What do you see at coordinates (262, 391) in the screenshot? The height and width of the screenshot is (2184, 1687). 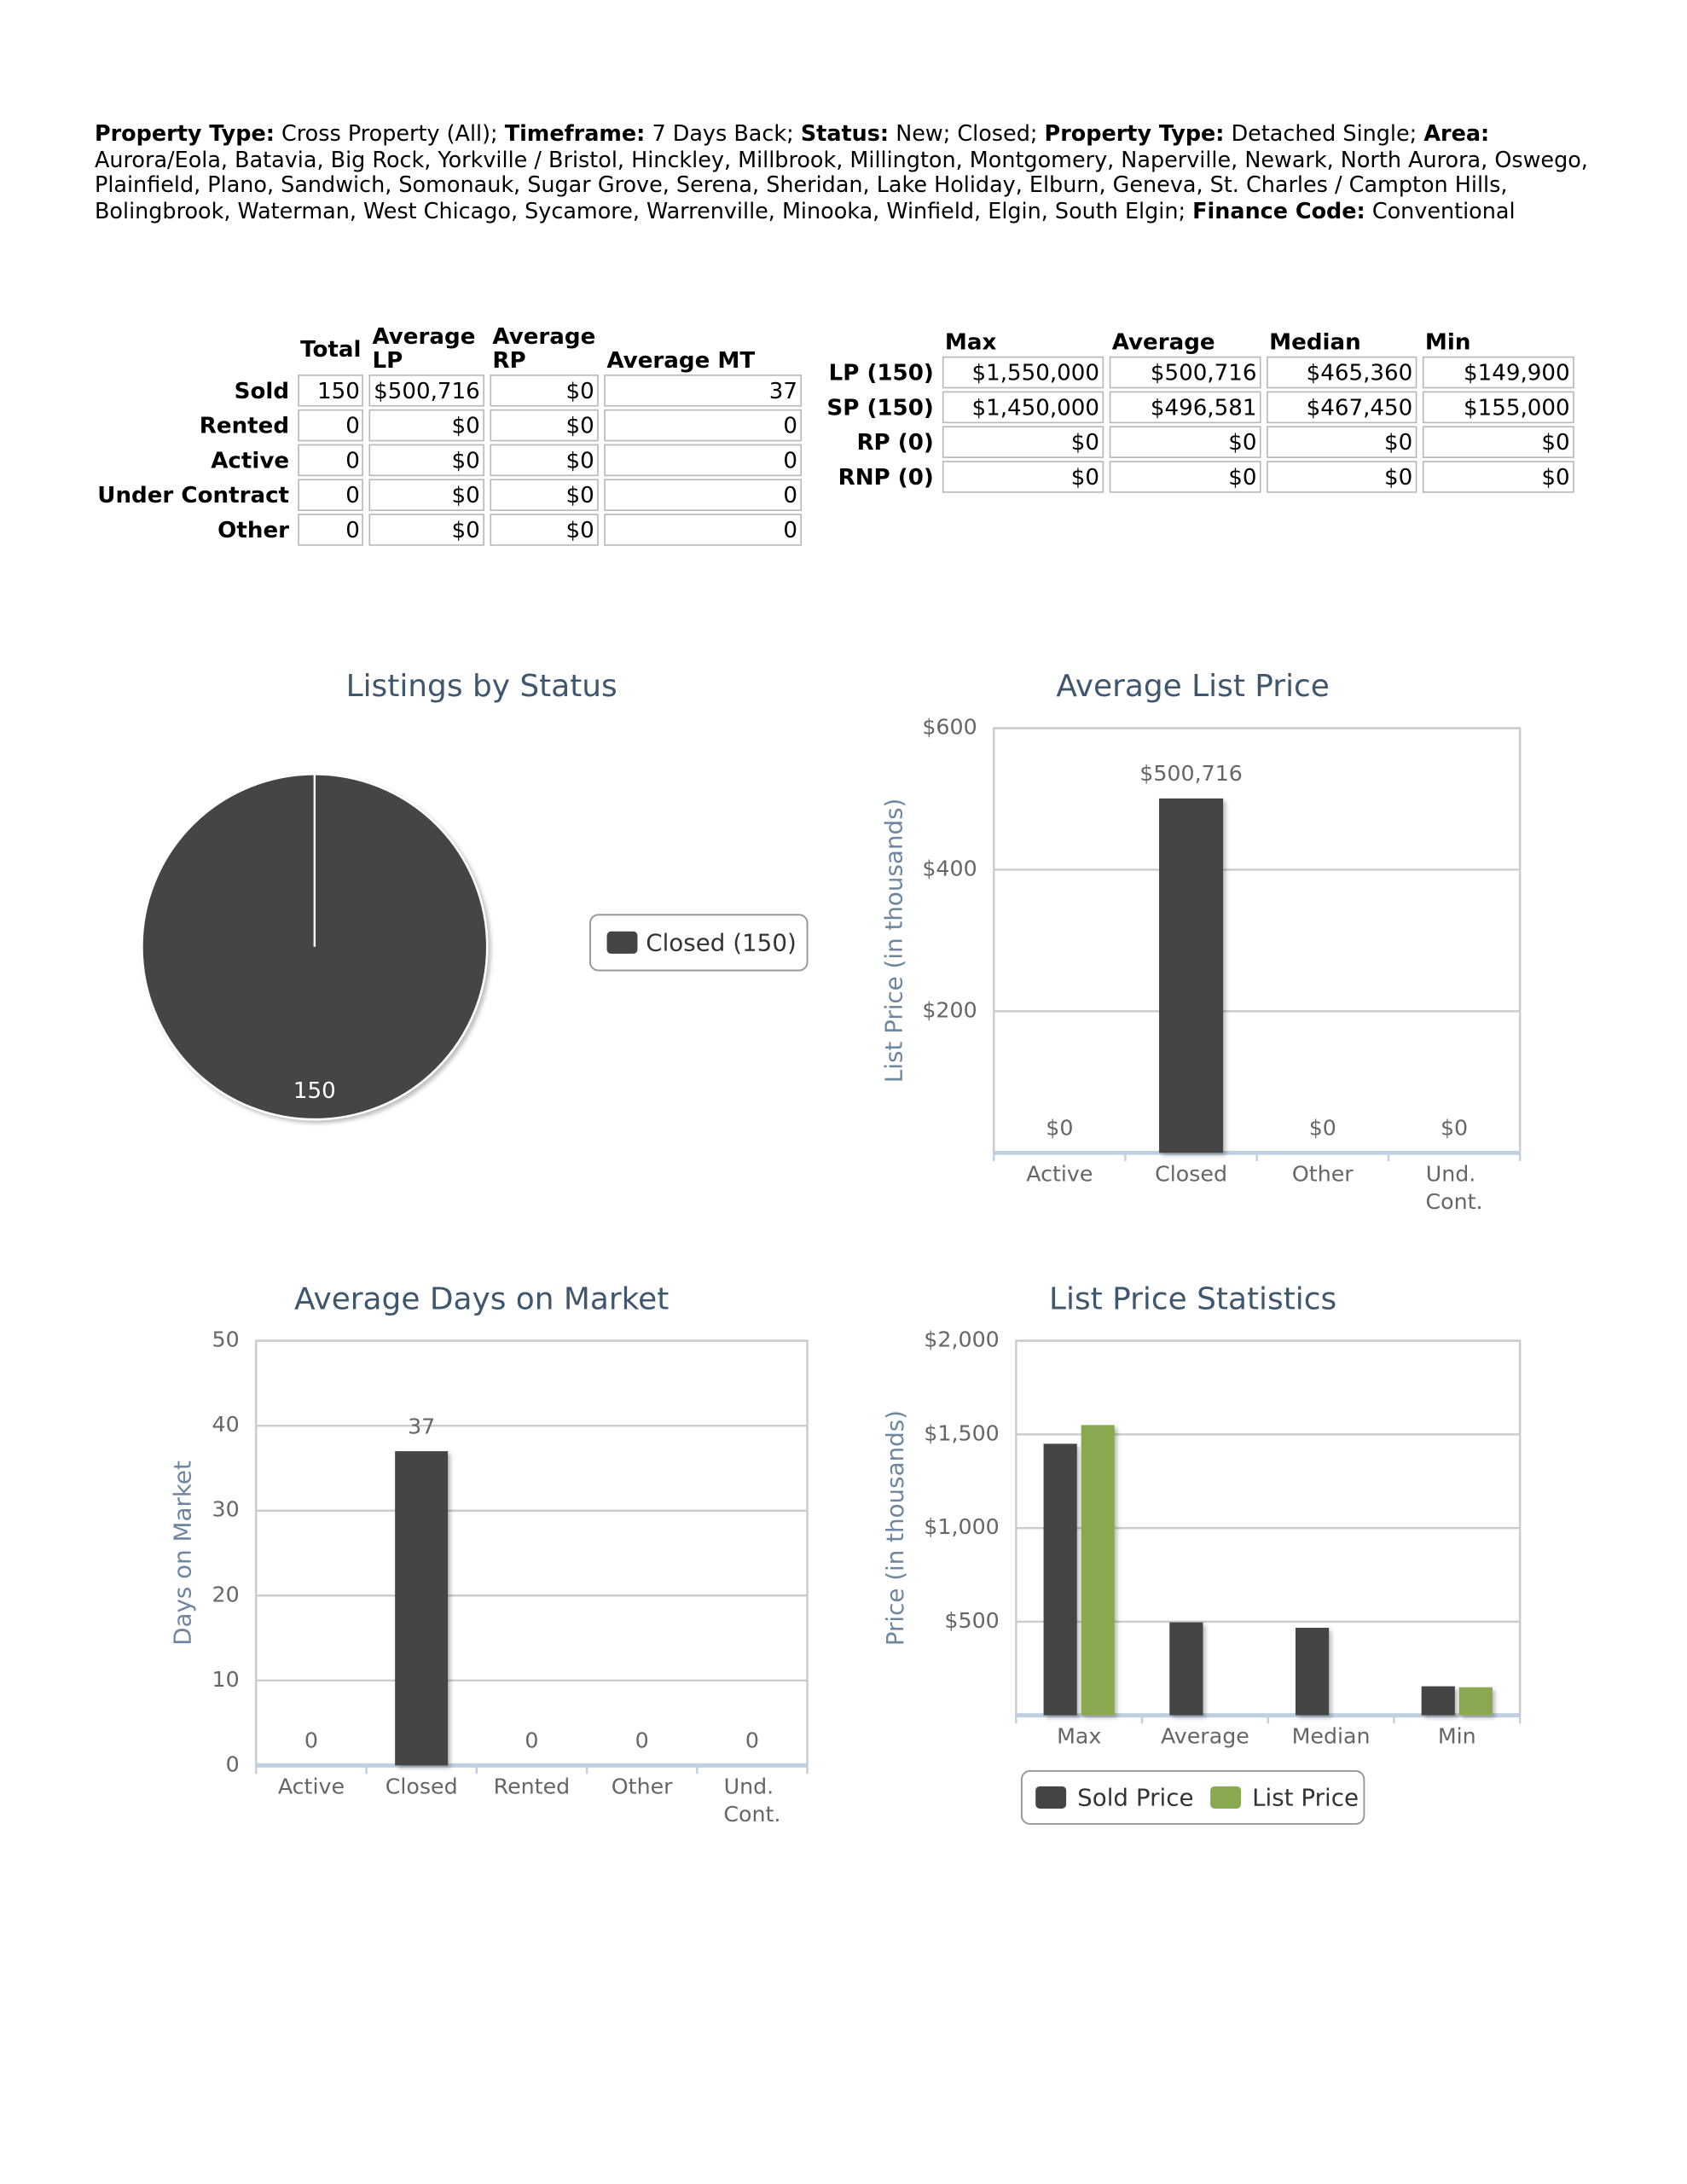 I see `row-label: Sold` at bounding box center [262, 391].